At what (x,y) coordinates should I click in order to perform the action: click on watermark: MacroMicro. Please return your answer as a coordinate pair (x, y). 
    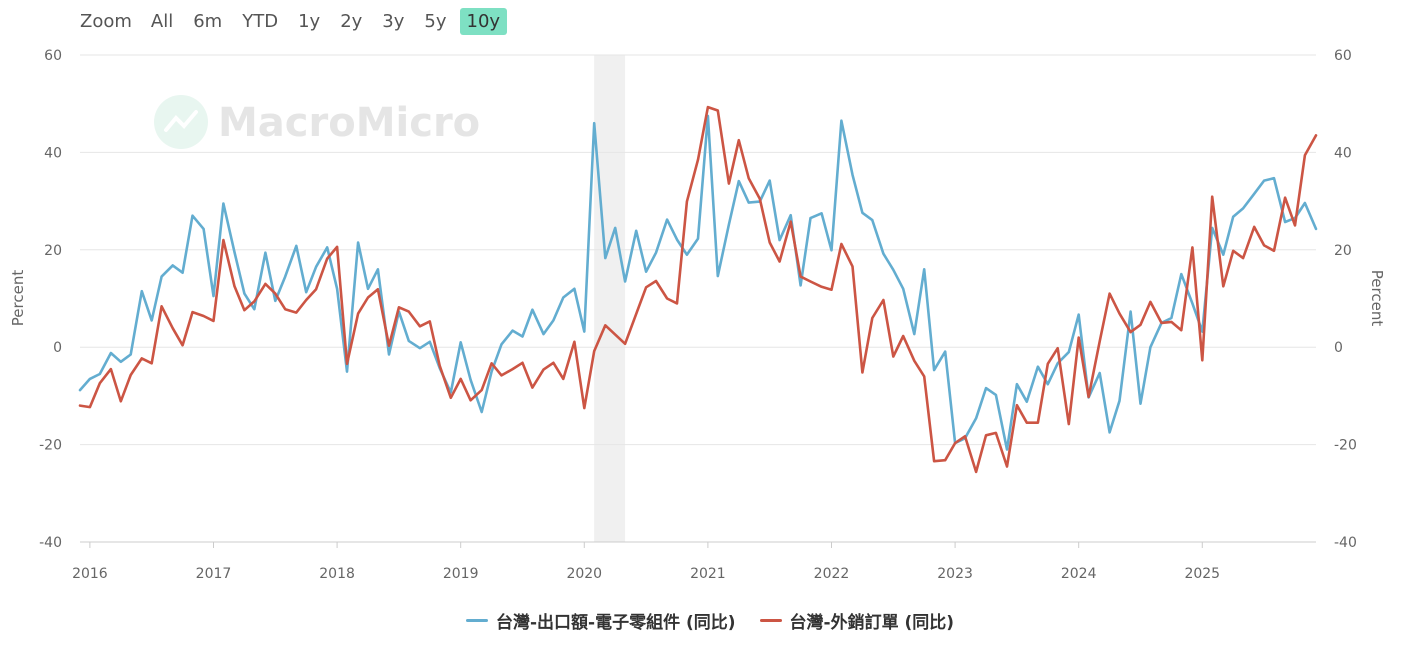
    Looking at the image, I should click on (317, 122).